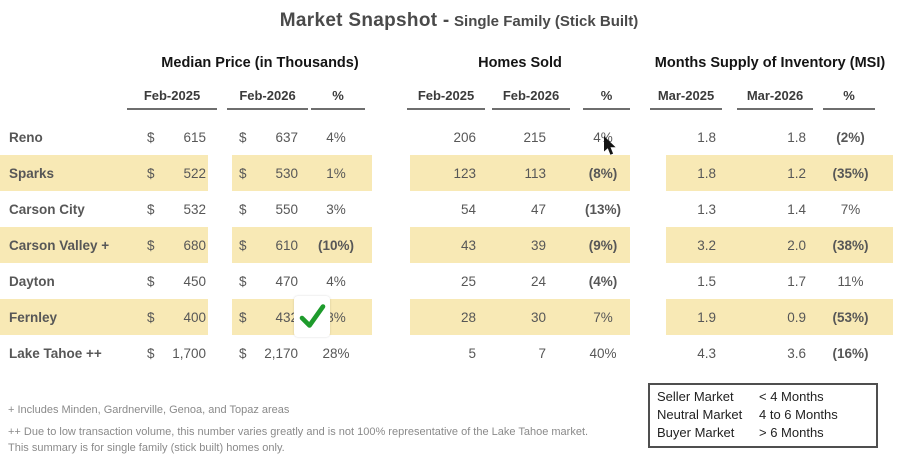 The width and height of the screenshot is (900, 462). Describe the element at coordinates (695, 396) in the screenshot. I see `legend-label: Seller Market` at that location.